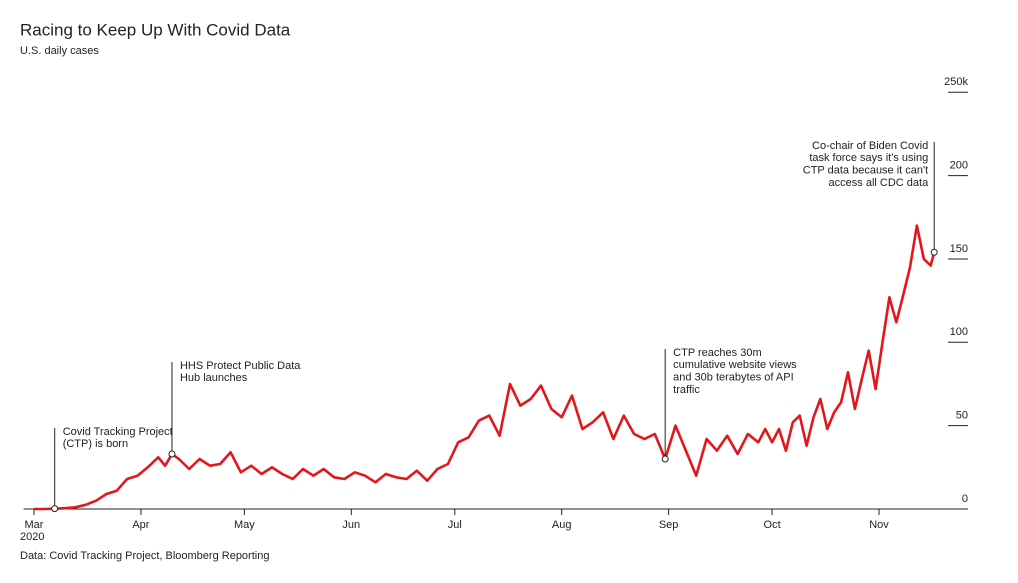 This screenshot has width=1018, height=583. I want to click on annotation-text: traffic, so click(686, 390).